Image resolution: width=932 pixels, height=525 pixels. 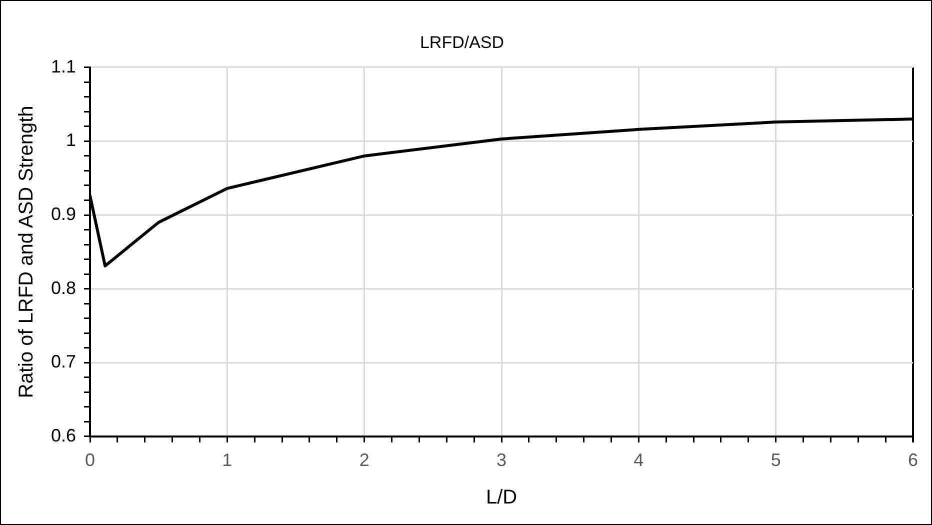 I want to click on x-tick-label: 3, so click(x=501, y=460).